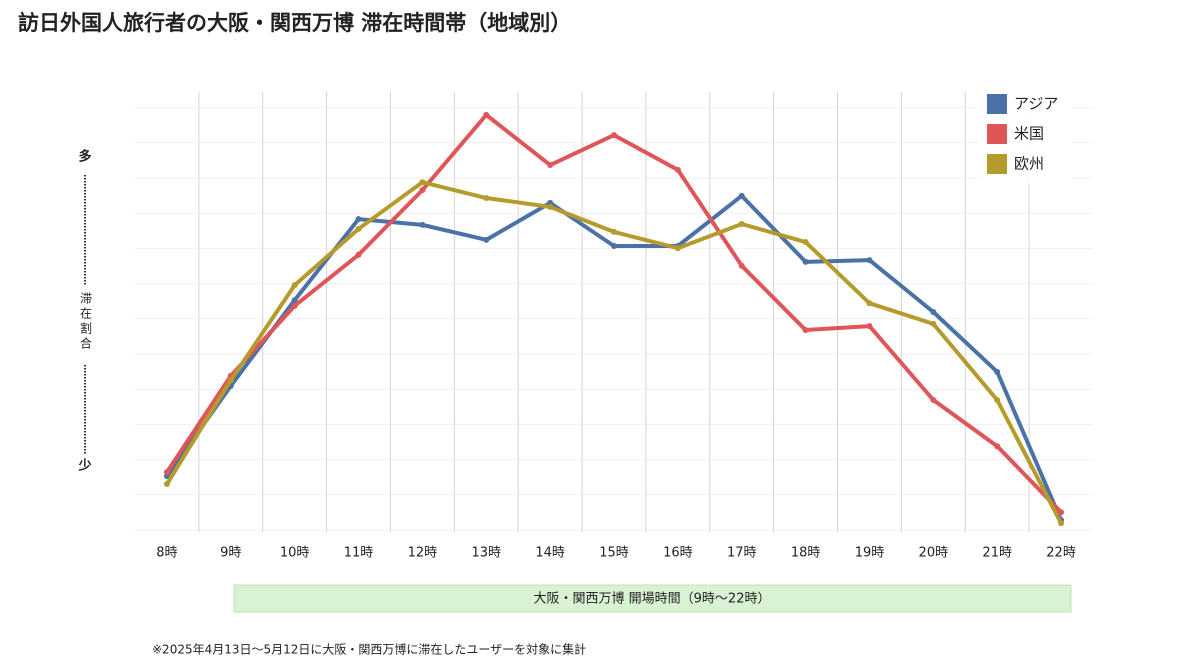  I want to click on x-tick-label: 8時, so click(166, 553).